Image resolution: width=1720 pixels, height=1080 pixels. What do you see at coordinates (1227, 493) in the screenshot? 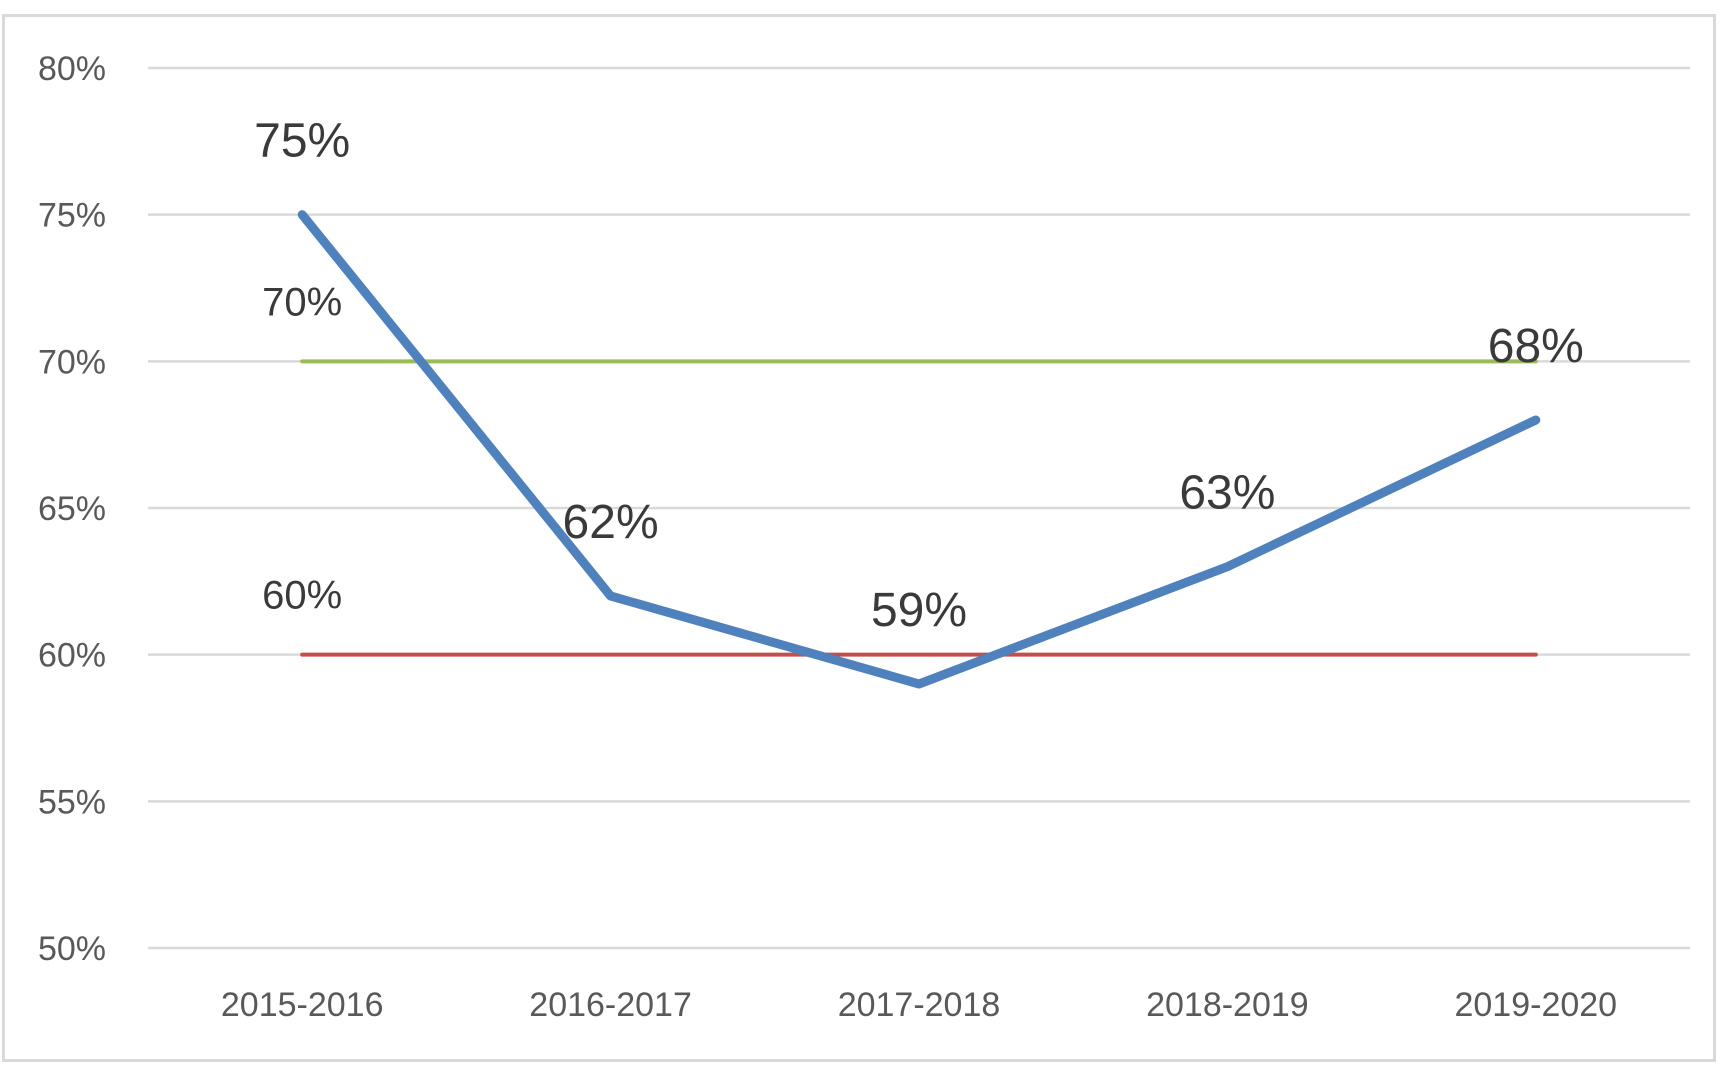
I see `data-label: 63%` at bounding box center [1227, 493].